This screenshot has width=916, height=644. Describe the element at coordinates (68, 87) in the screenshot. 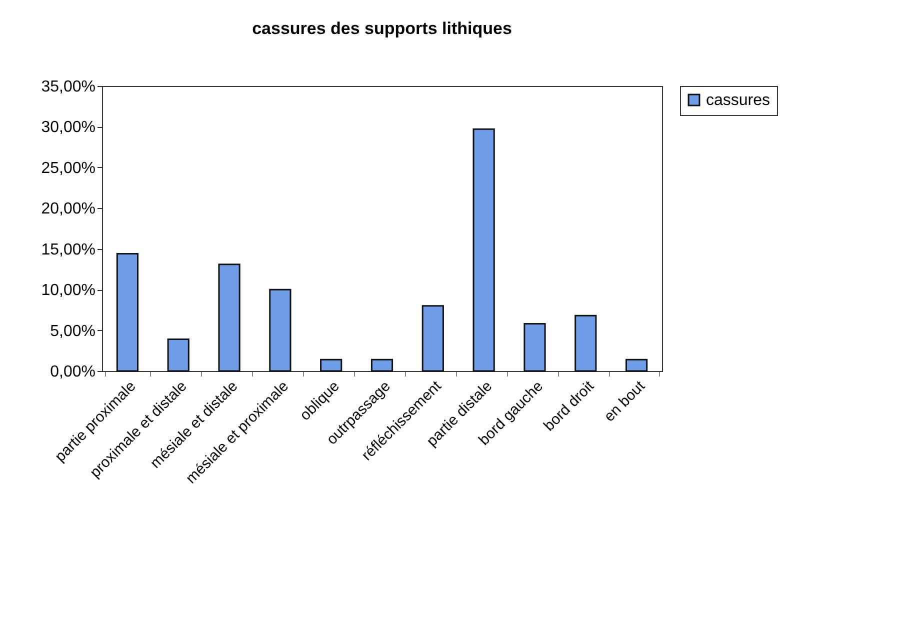

I see `y-tick-label: 35,00%` at that location.